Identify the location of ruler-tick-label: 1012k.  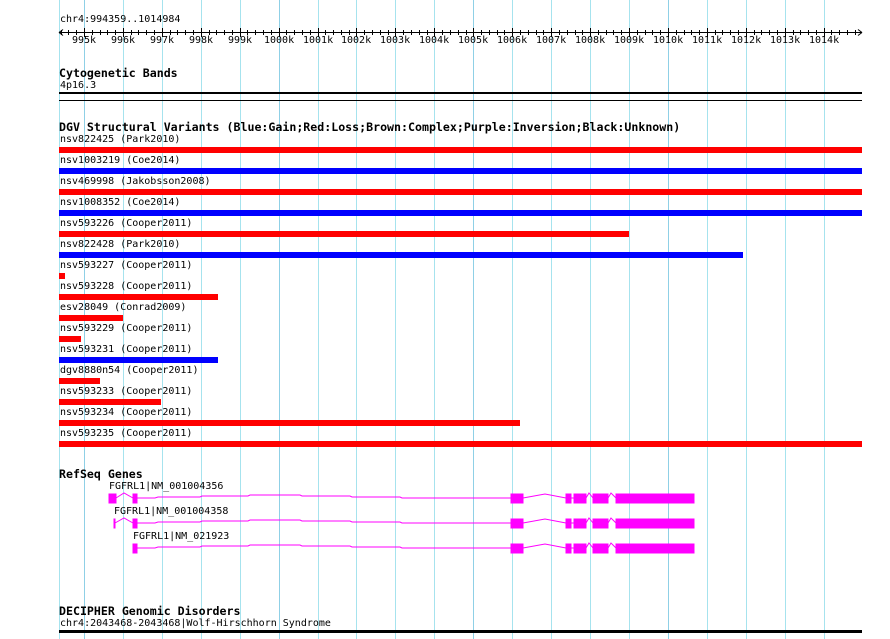
(746, 40).